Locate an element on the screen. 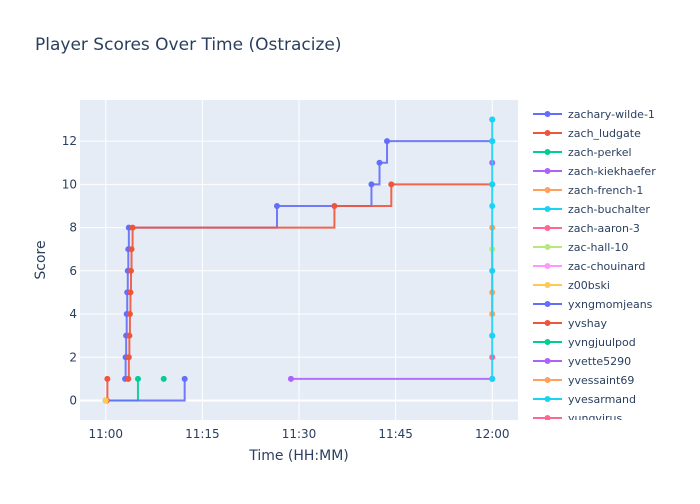 The height and width of the screenshot is (504, 700). legend-item: zach-aaron-3 is located at coordinates (586, 228).